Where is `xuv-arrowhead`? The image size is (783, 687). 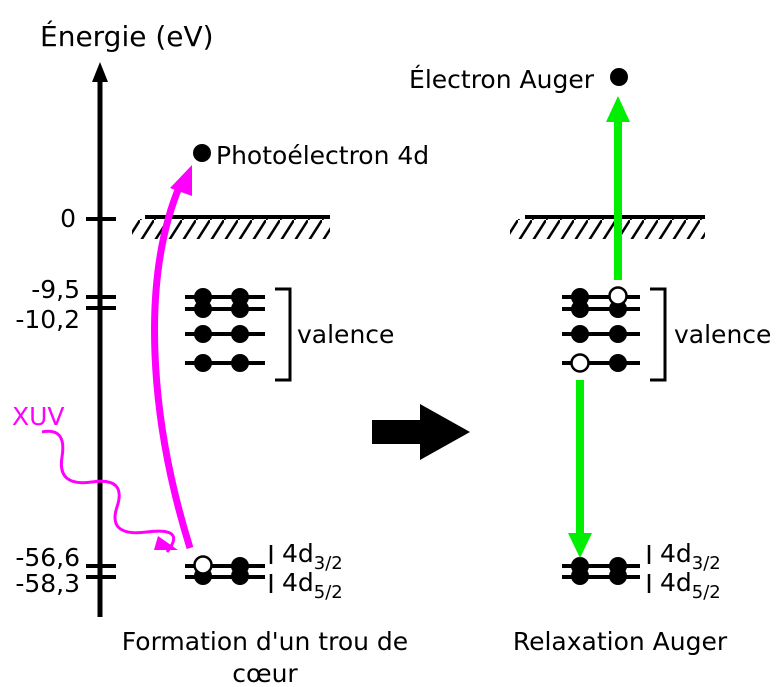
xuv-arrowhead is located at coordinates (166, 543).